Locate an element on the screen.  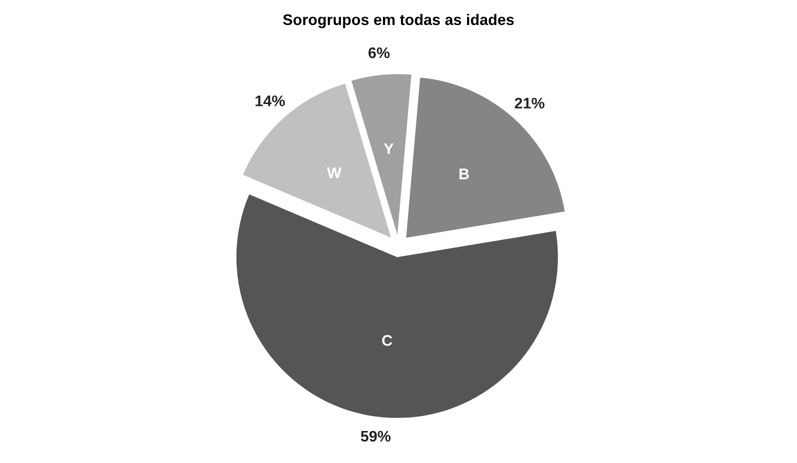
data-label: 14% is located at coordinates (270, 101).